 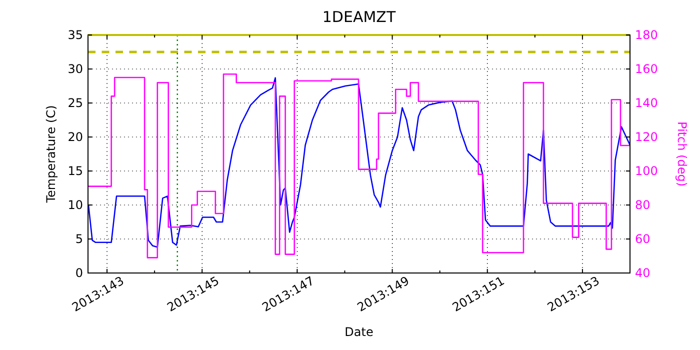 What do you see at coordinates (79, 239) in the screenshot?
I see `y-tick-label: 5` at bounding box center [79, 239].